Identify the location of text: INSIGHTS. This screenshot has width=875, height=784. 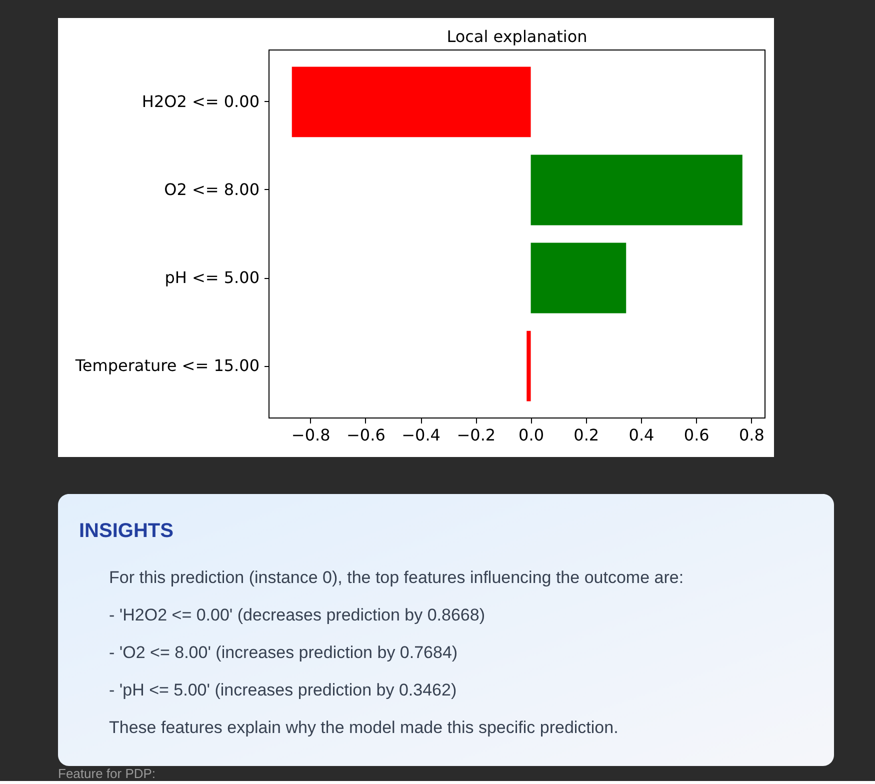
(126, 531).